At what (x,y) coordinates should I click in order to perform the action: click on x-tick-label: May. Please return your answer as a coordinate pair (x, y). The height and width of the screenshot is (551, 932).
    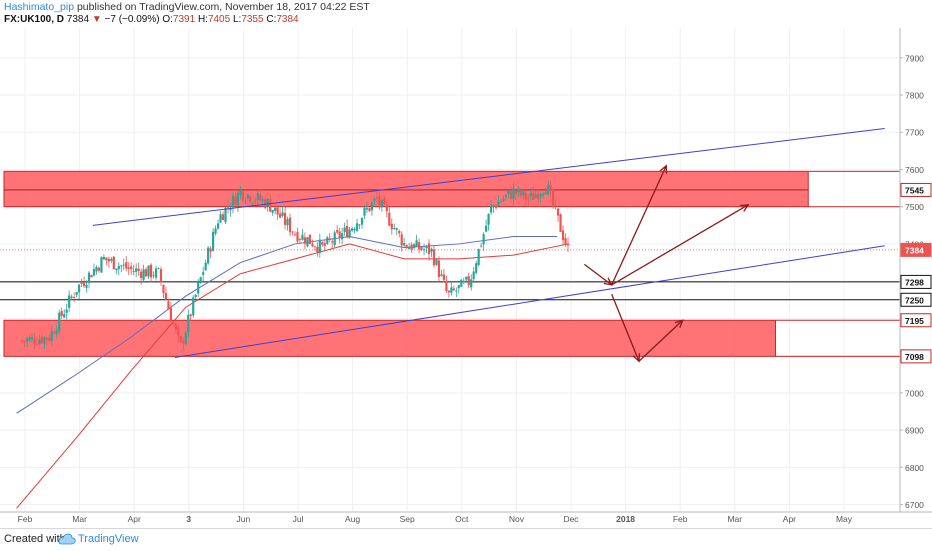
    Looking at the image, I should click on (844, 519).